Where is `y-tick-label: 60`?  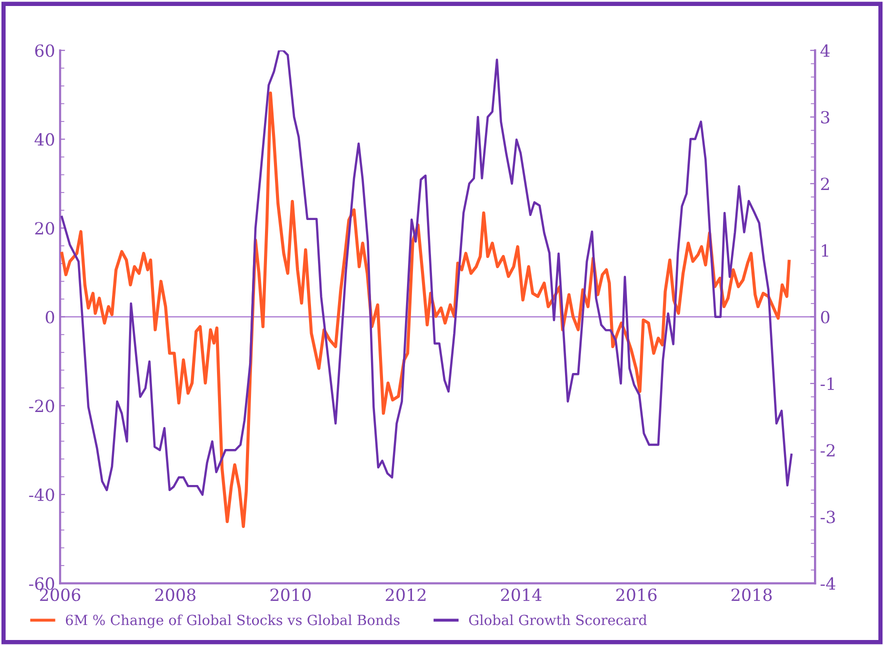
y-tick-label: 60 is located at coordinates (44, 50).